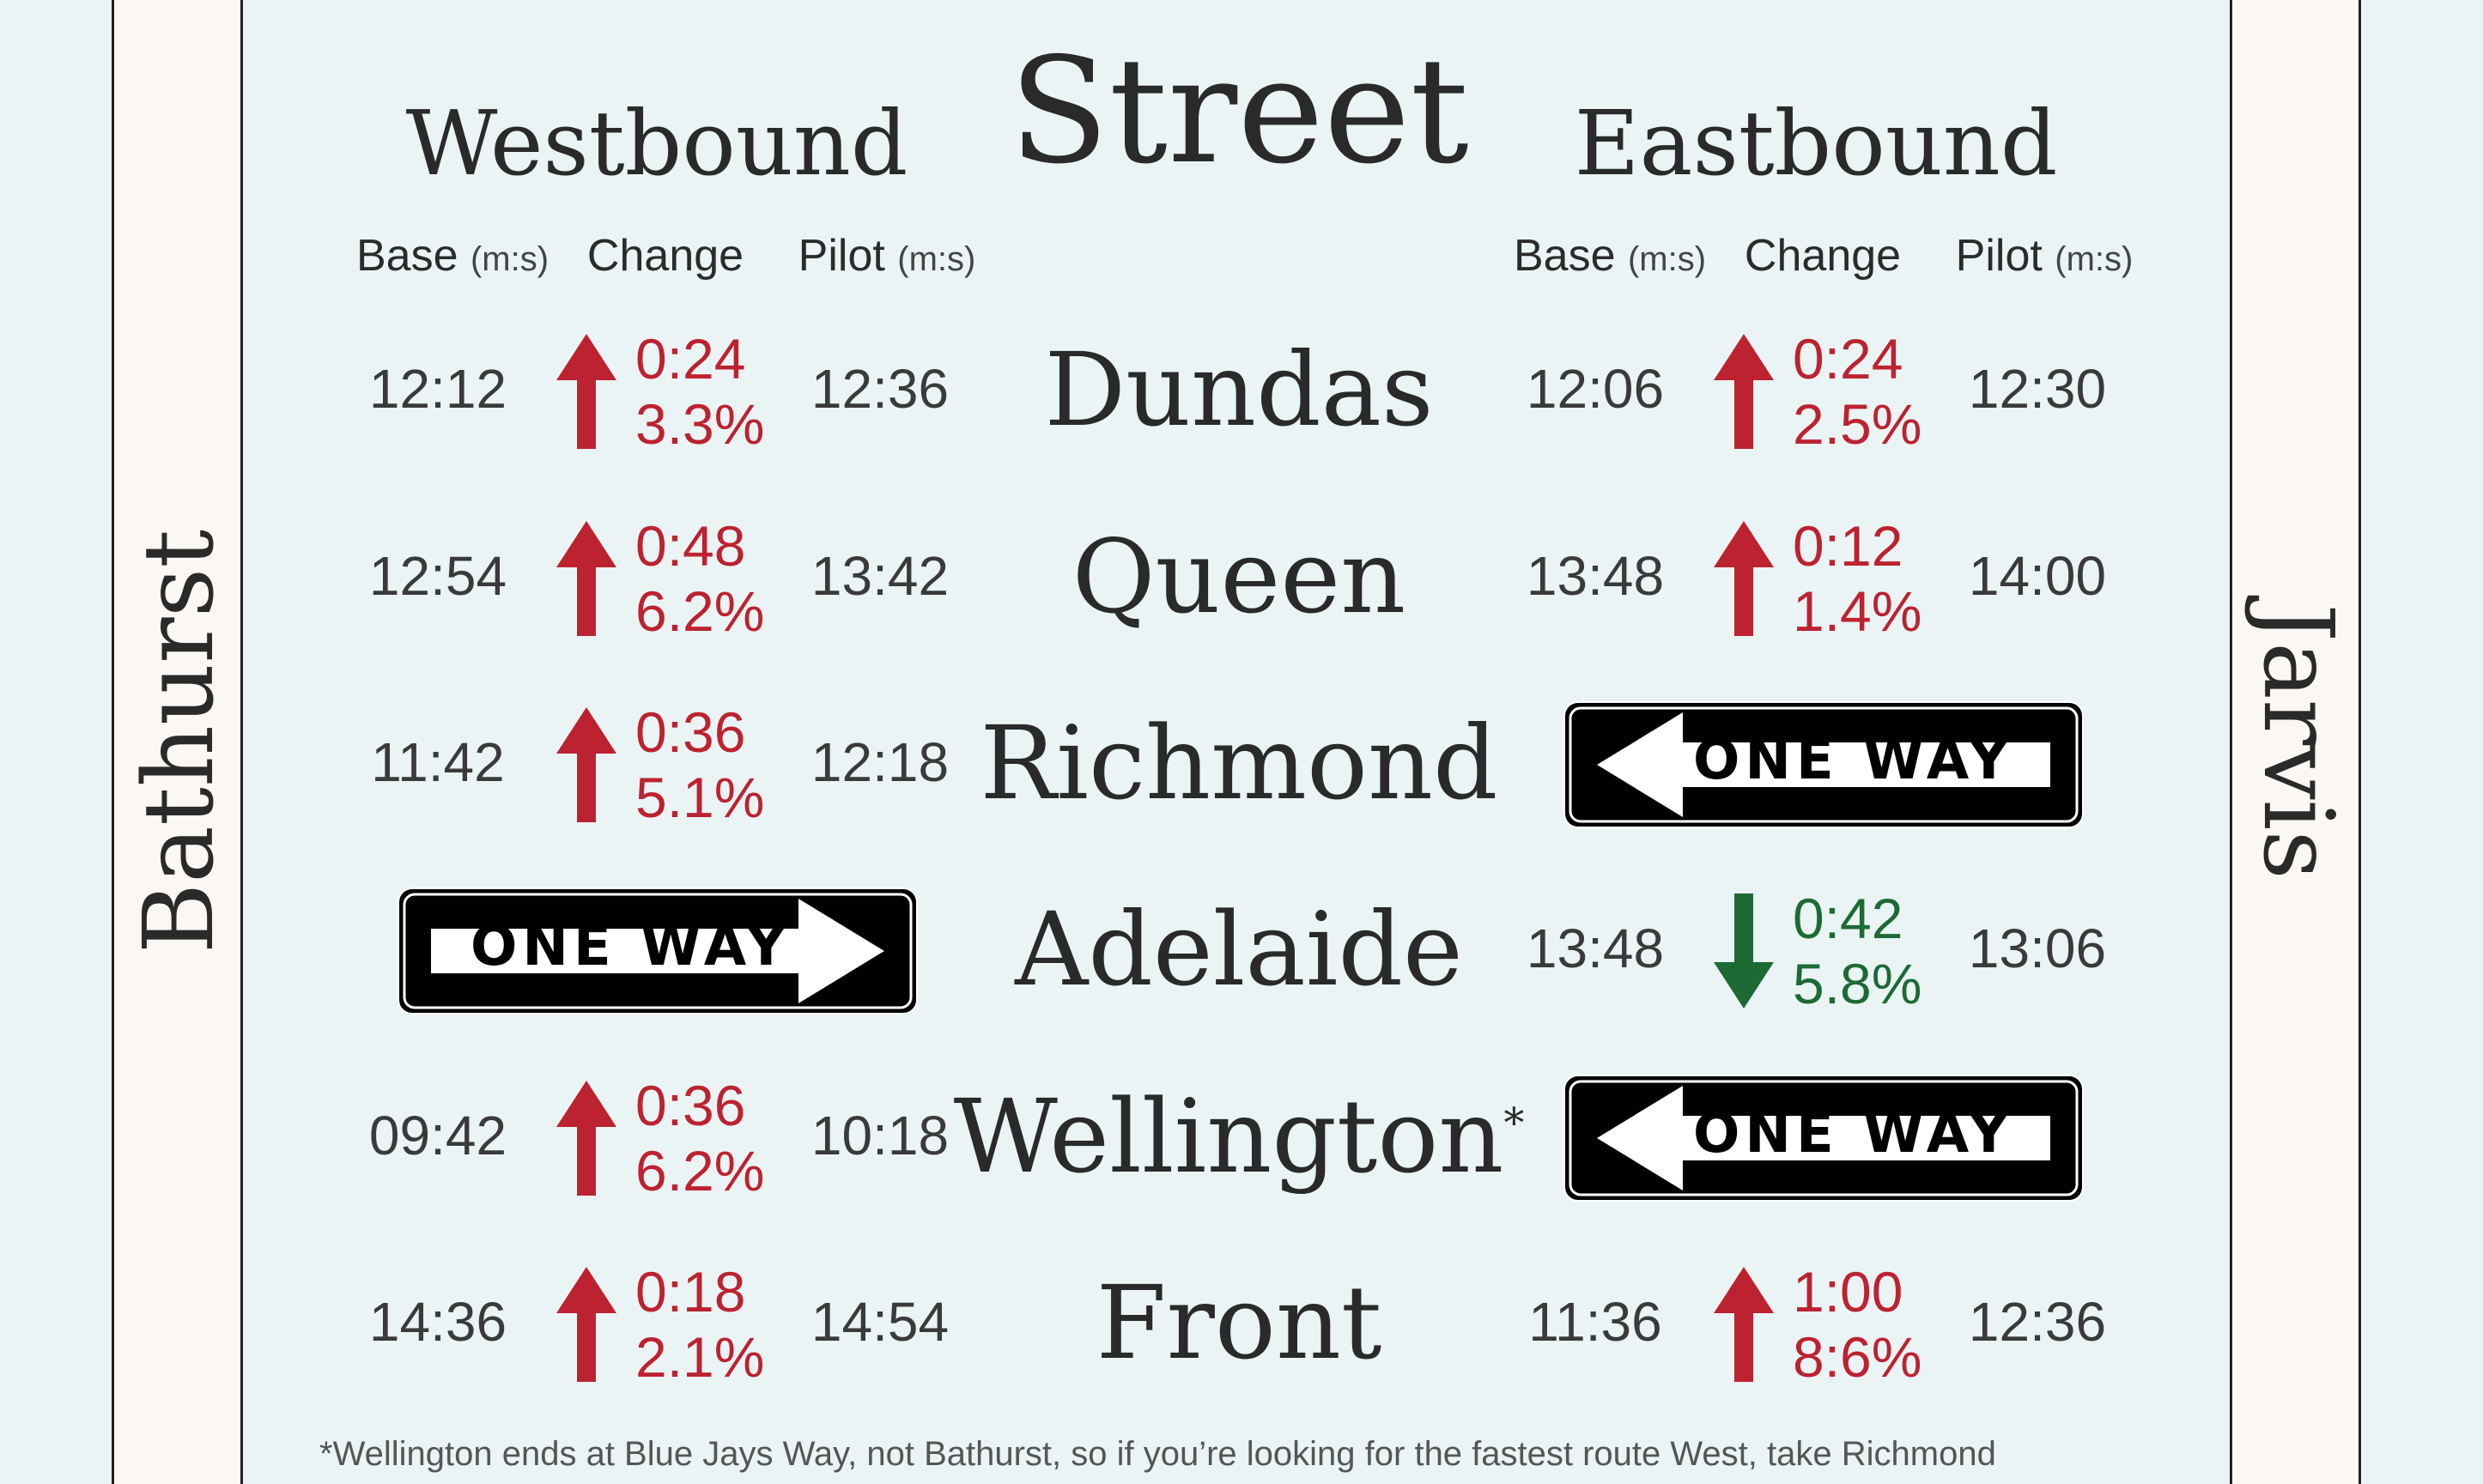 Image resolution: width=2483 pixels, height=1484 pixels. Describe the element at coordinates (663, 1138) in the screenshot. I see `west-change: 0:36 6.2%` at that location.